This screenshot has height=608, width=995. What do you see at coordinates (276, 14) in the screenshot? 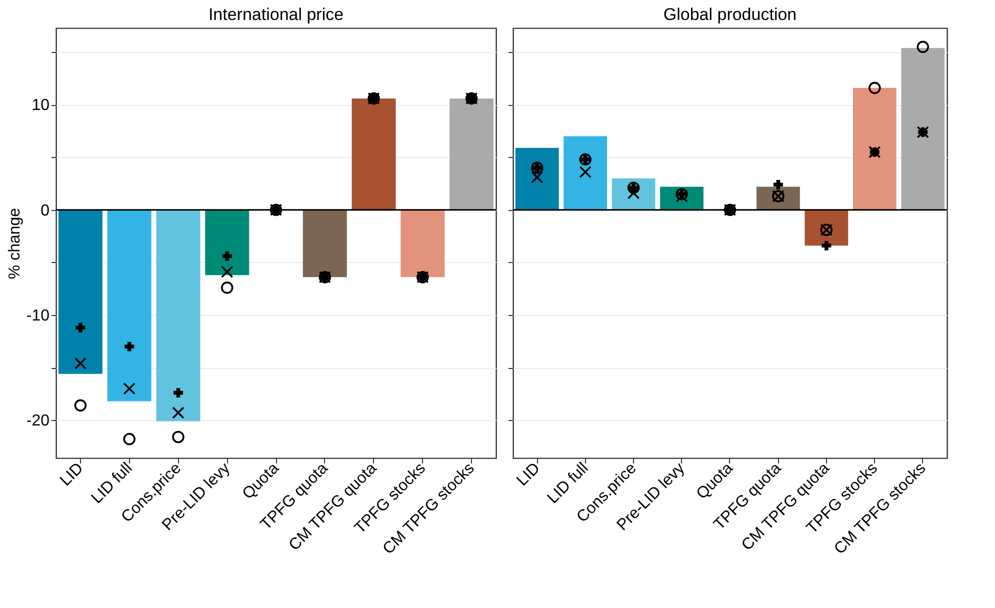
I see `chart-title: International price` at bounding box center [276, 14].